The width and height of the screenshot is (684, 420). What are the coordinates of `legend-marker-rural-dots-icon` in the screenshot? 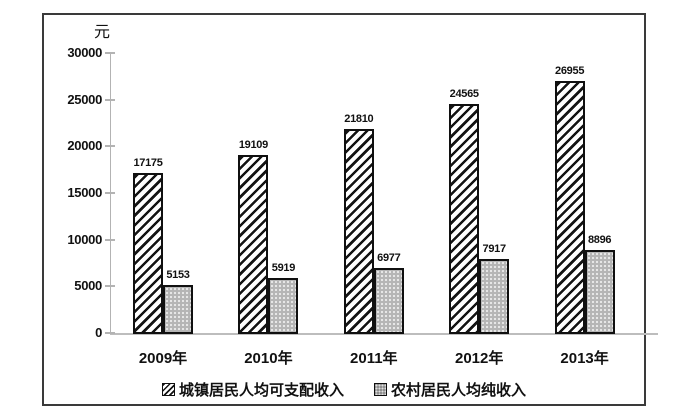 It's located at (380, 389).